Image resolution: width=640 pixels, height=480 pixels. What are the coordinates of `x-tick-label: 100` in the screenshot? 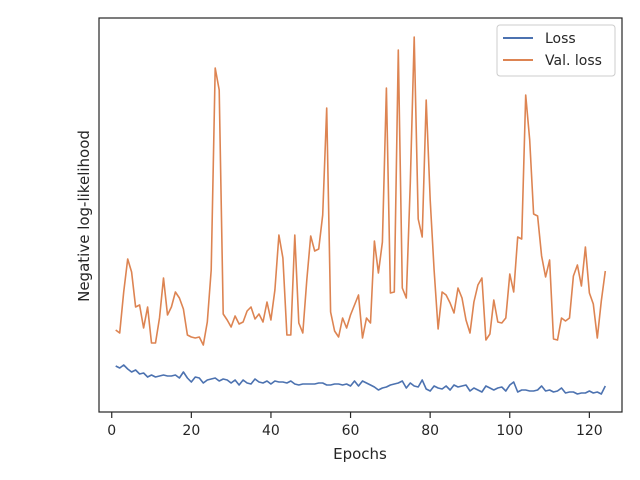 It's located at (509, 431).